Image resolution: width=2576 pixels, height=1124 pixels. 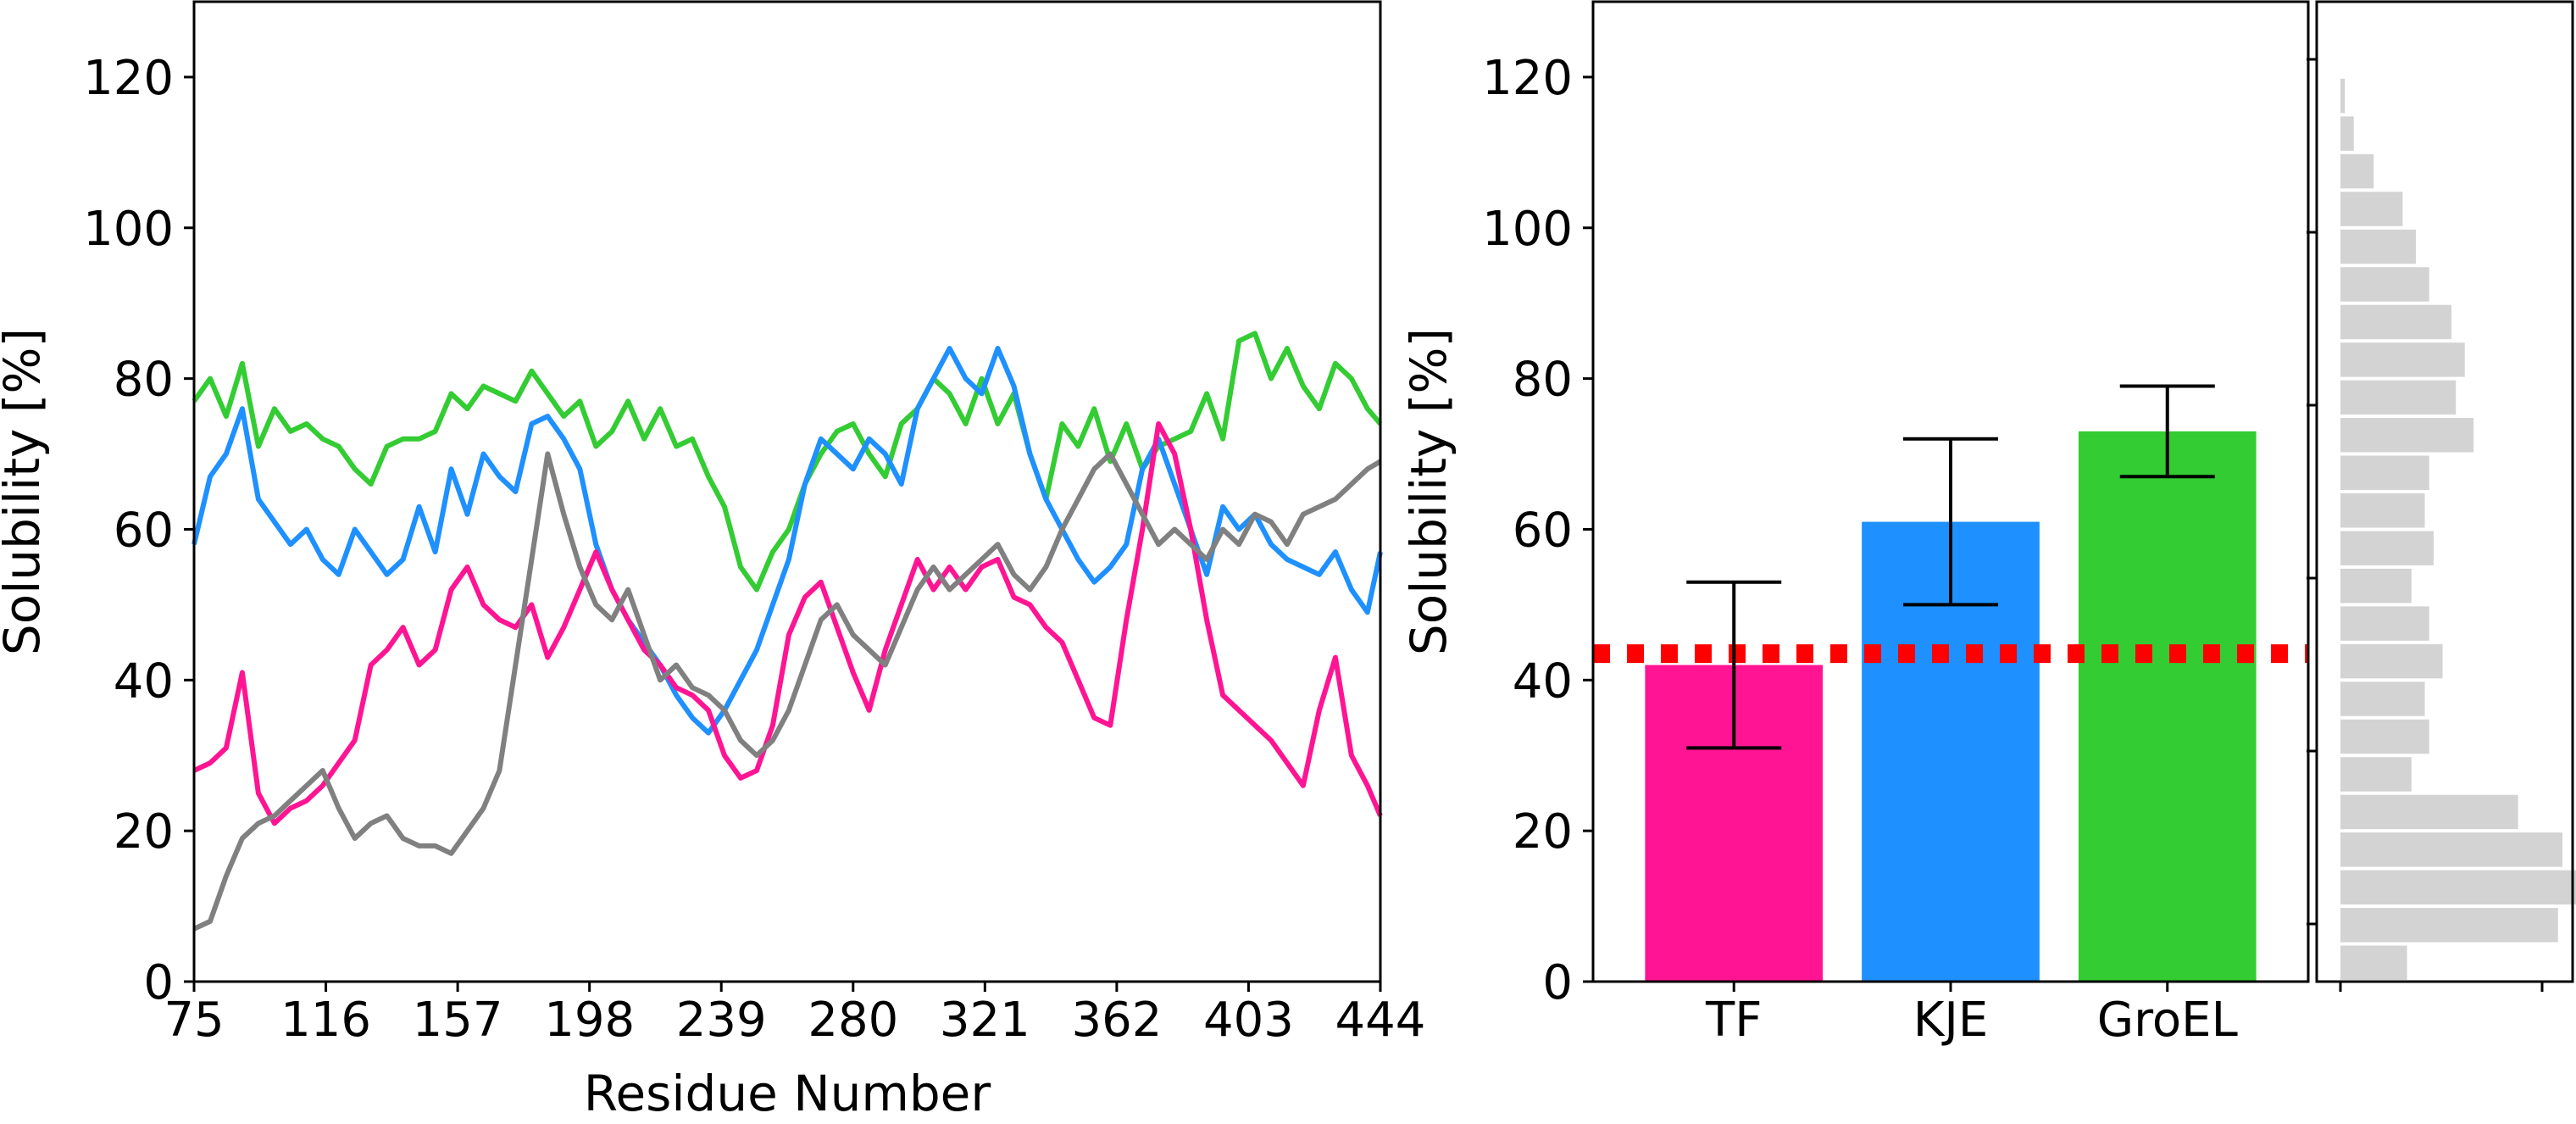 I want to click on histogram-panel, so click(x=2441, y=496).